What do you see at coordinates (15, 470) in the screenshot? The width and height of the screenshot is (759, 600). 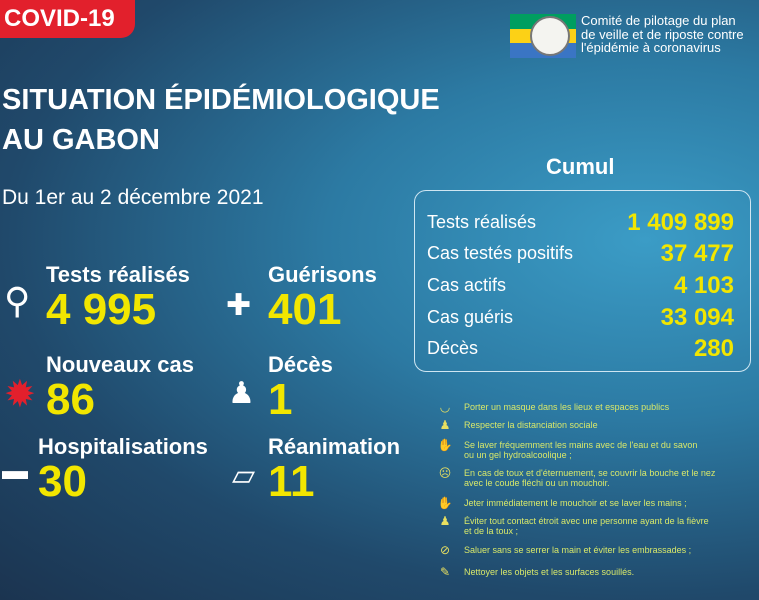 I see `hospital-bed-icon: ▬` at bounding box center [15, 470].